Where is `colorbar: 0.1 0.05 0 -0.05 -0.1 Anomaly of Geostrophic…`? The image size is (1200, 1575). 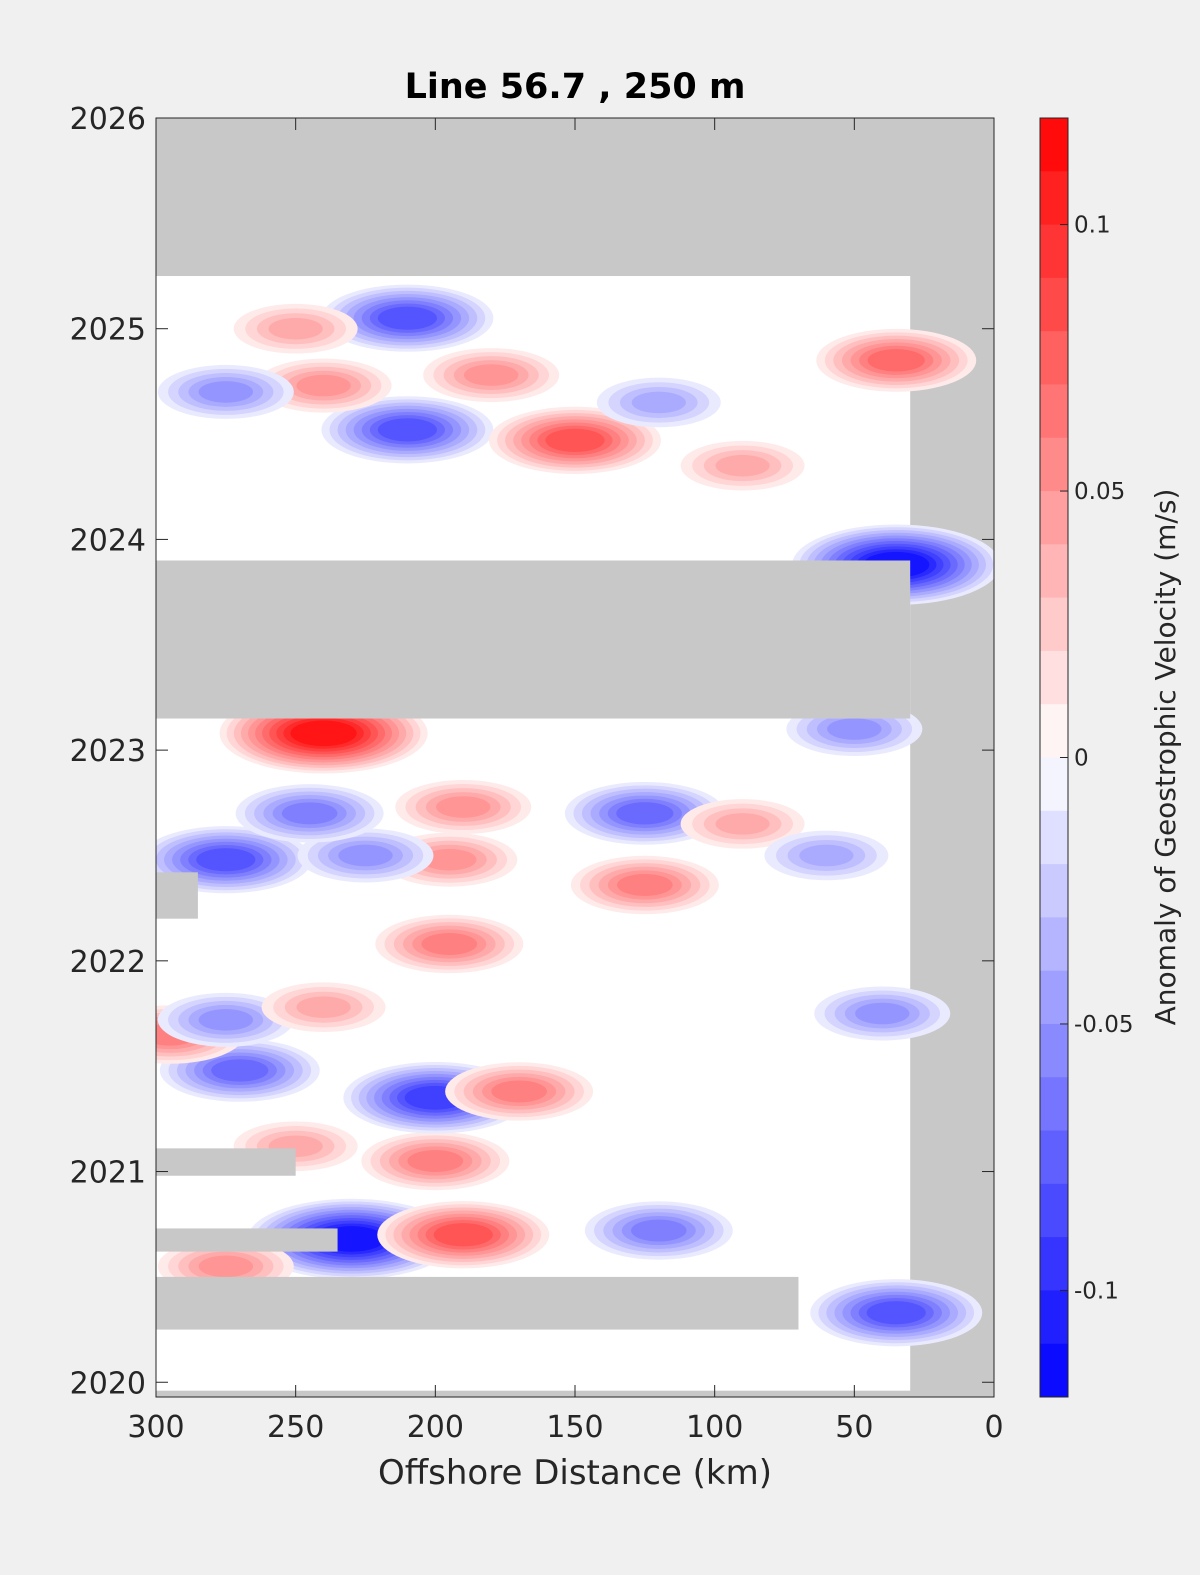 colorbar: 0.1 0.05 0 -0.05 -0.1 Anomaly of Geostrophic… is located at coordinates (1110, 757).